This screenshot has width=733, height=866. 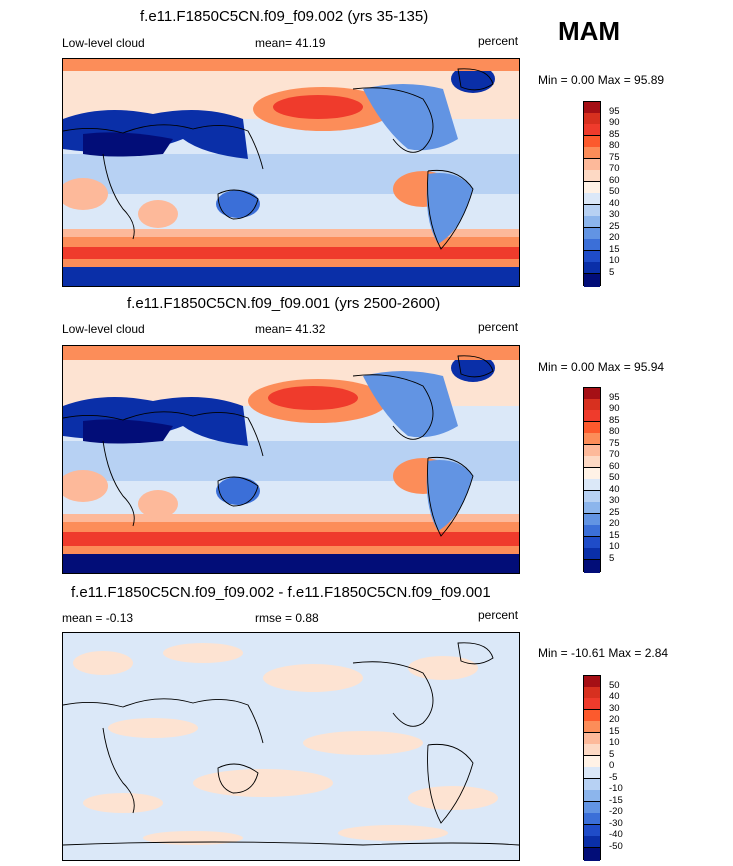 I want to click on panel-3-minmax: Min = -10.61 Max = 2.84, so click(x=603, y=653).